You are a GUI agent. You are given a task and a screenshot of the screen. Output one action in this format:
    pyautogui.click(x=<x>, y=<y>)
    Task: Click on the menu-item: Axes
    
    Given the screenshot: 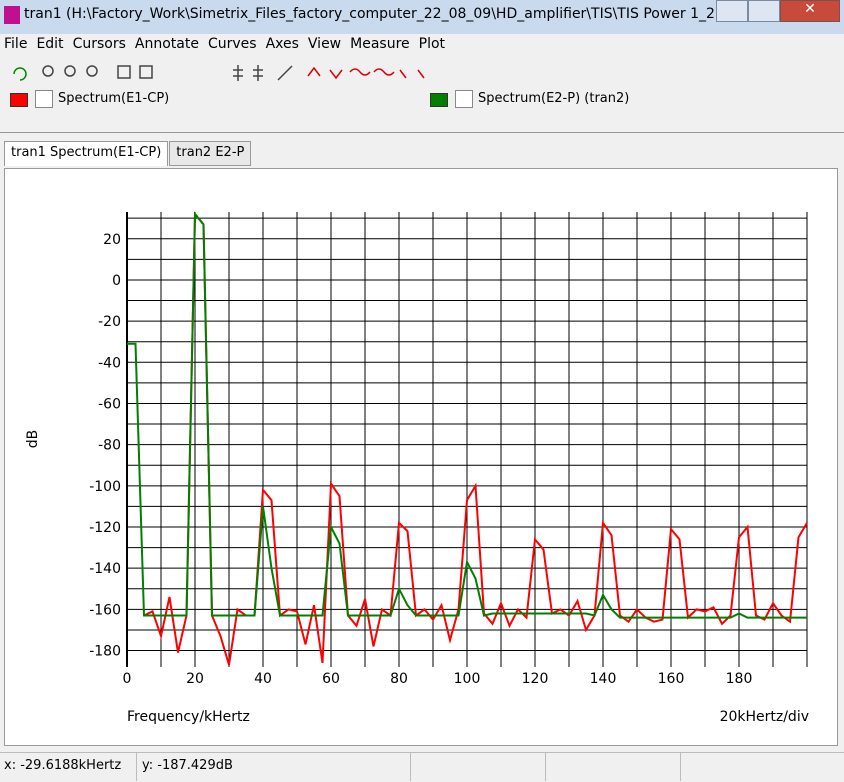 What is the action you would take?
    pyautogui.click(x=282, y=44)
    